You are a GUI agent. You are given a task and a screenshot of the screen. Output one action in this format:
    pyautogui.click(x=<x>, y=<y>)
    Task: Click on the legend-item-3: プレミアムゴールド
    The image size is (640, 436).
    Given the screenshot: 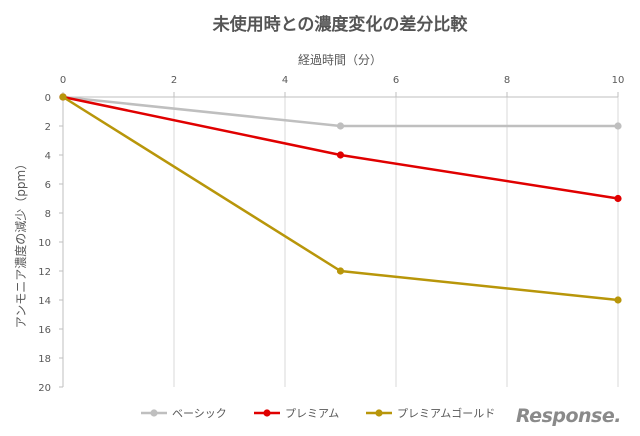 What is the action you would take?
    pyautogui.click(x=430, y=413)
    